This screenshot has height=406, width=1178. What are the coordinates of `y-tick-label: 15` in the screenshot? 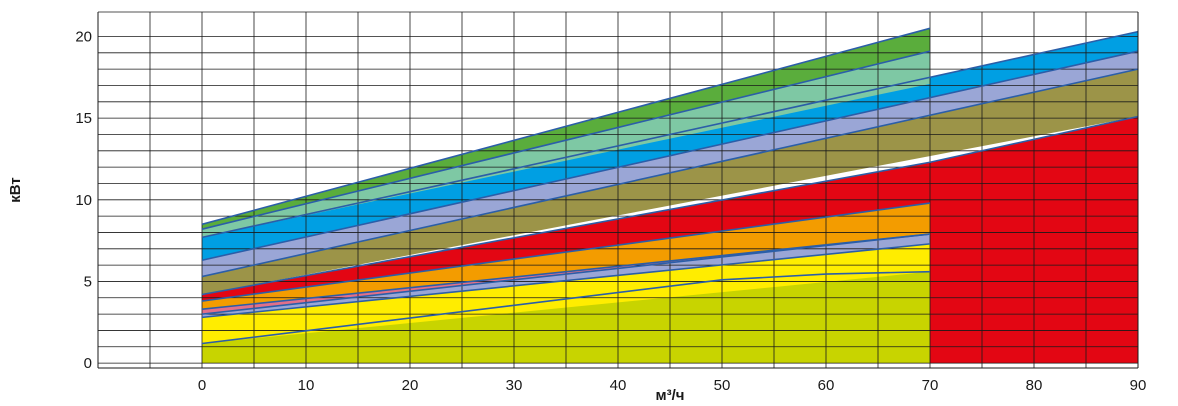 It's located at (83, 118).